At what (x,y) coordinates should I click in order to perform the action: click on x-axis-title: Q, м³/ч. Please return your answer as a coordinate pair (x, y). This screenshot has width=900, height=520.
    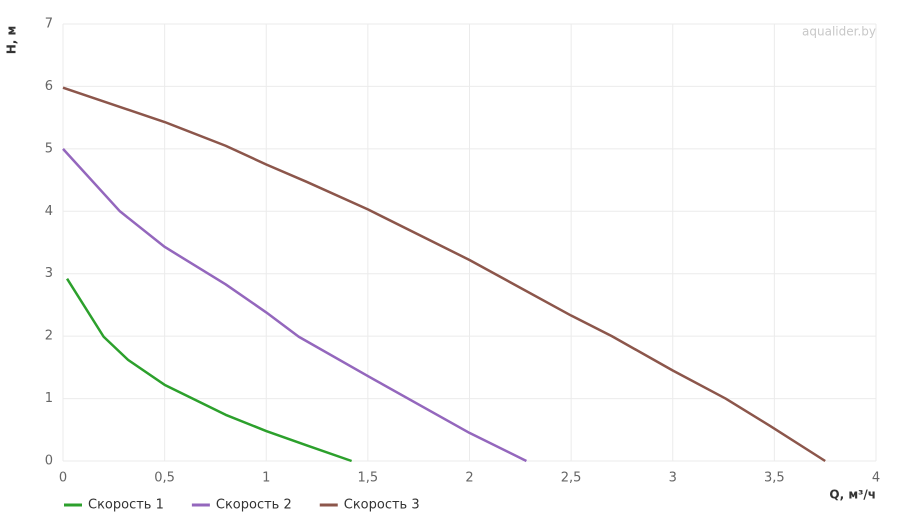
    Looking at the image, I should click on (852, 495).